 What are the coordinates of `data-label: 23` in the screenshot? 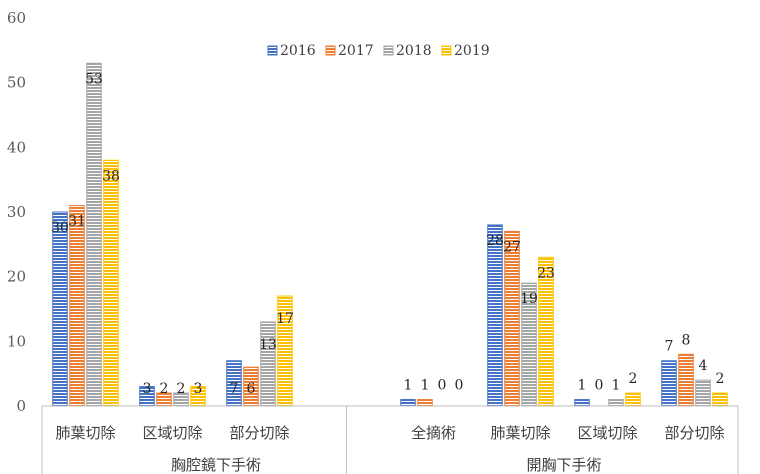 It's located at (546, 273).